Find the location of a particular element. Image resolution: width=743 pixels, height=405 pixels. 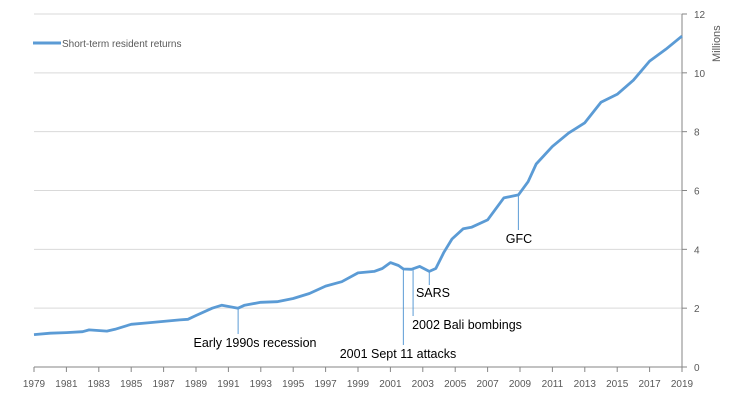

x-tick-label: 2009 is located at coordinates (520, 384).